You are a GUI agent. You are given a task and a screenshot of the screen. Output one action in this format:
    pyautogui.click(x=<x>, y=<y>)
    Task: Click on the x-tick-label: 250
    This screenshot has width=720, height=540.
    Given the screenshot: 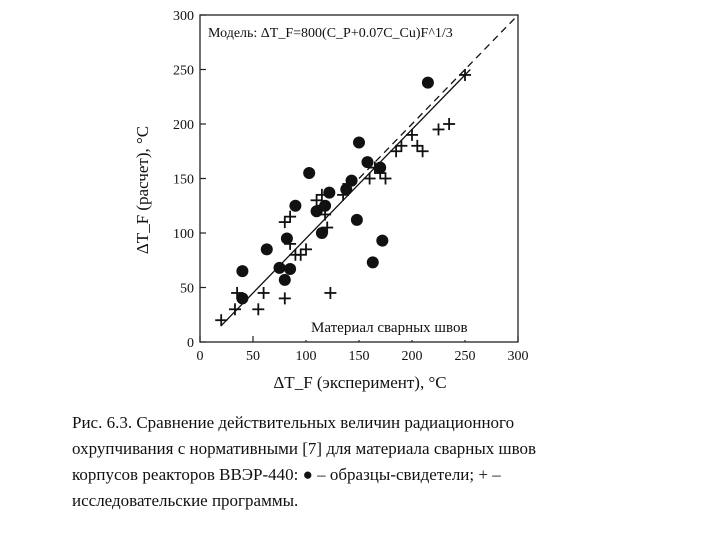 What is the action you would take?
    pyautogui.click(x=465, y=356)
    